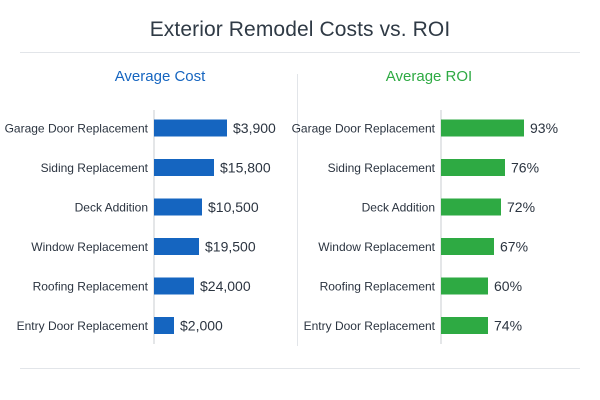 Image resolution: width=600 pixels, height=400 pixels. What do you see at coordinates (160, 76) in the screenshot?
I see `cost-panel-title: Average Cost` at bounding box center [160, 76].